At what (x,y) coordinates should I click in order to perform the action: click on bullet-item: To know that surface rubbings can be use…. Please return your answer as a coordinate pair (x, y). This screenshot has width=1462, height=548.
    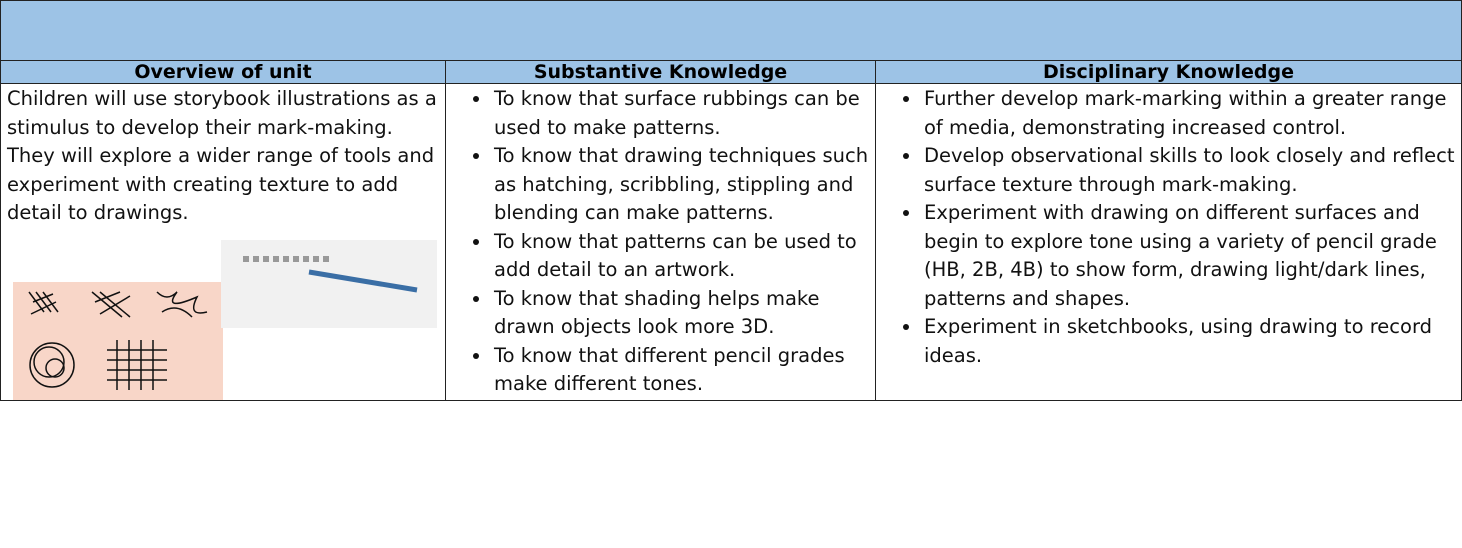
    Looking at the image, I should click on (680, 113).